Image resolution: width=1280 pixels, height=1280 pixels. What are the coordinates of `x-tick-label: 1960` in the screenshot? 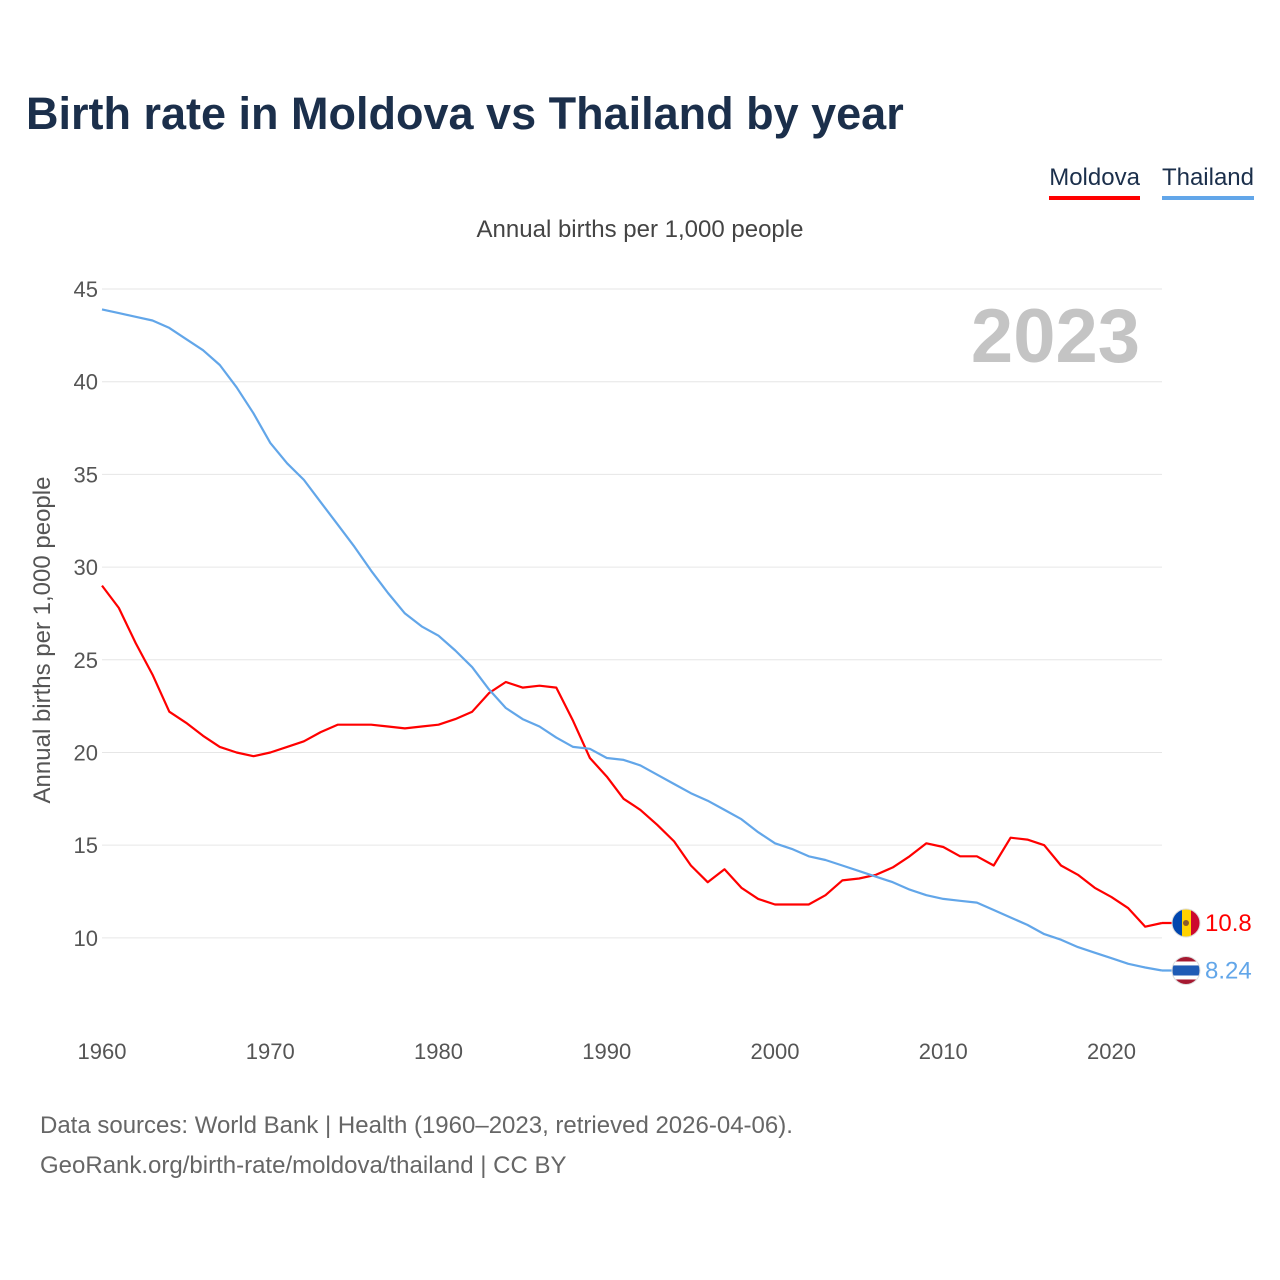 It's located at (102, 1051).